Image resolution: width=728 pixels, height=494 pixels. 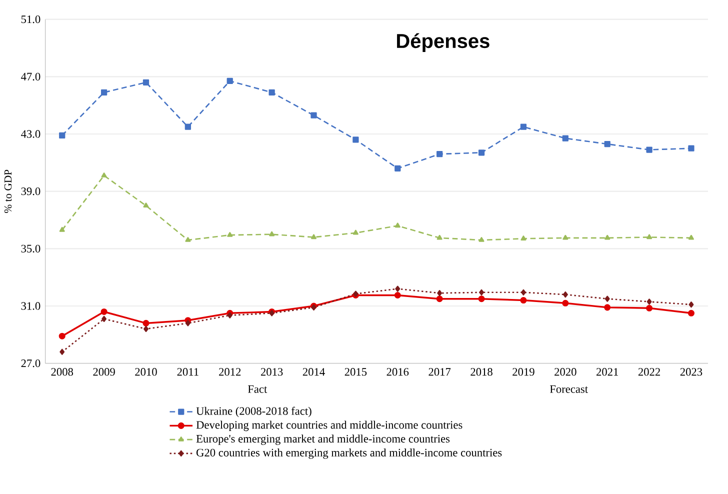 What do you see at coordinates (569, 389) in the screenshot?
I see `text: Forecast` at bounding box center [569, 389].